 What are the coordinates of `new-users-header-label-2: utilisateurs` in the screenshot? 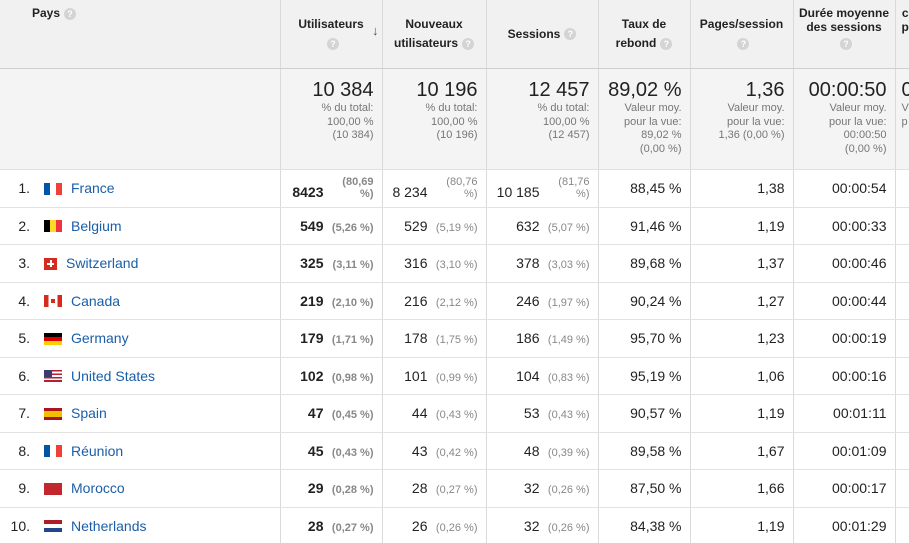 It's located at (426, 43).